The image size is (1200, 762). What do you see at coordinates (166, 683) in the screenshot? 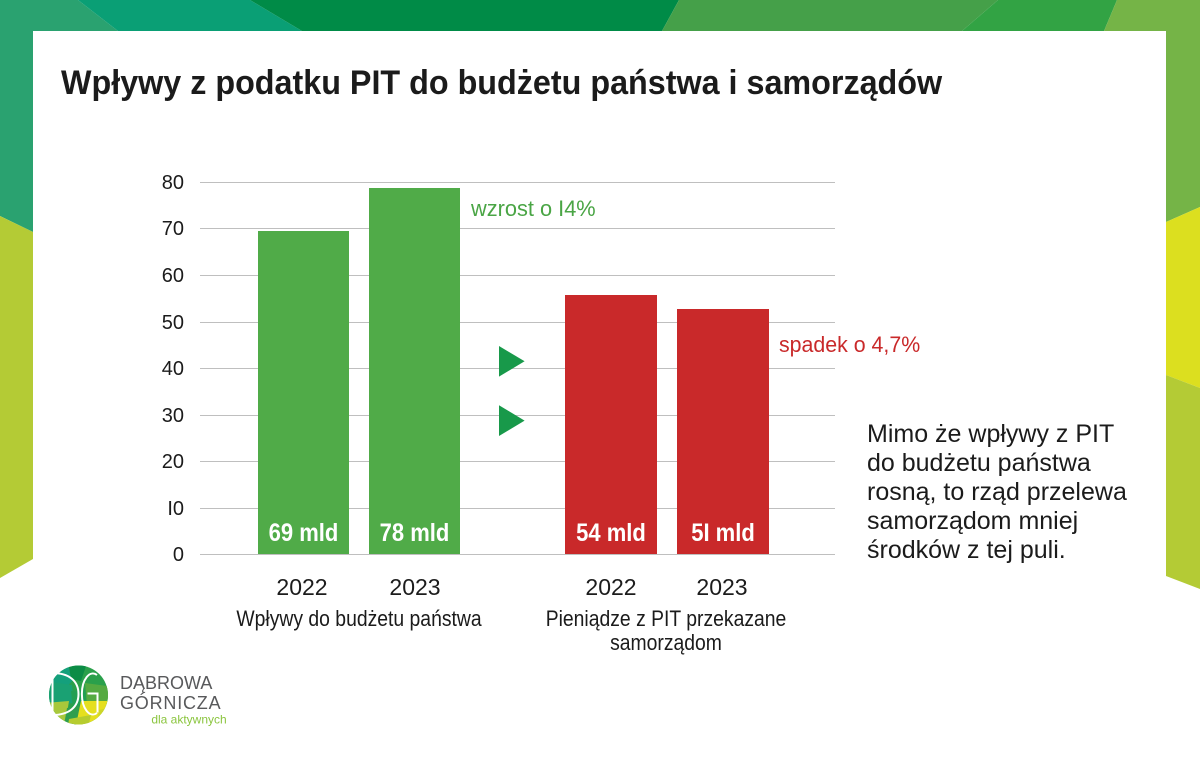
I see `svg-text: DĄBROWA` at bounding box center [166, 683].